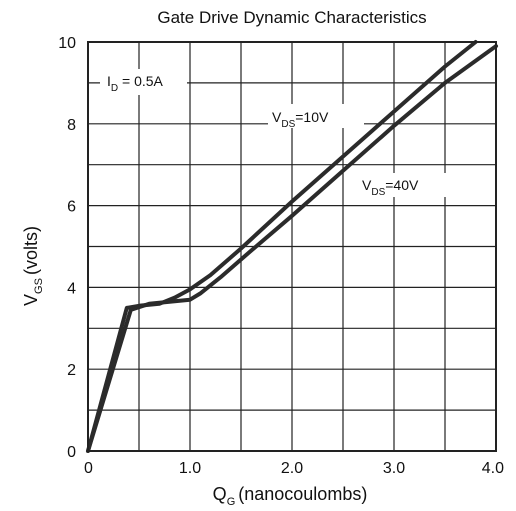 This screenshot has width=516, height=511. I want to click on y-axis-label: VGS (volts), so click(33, 266).